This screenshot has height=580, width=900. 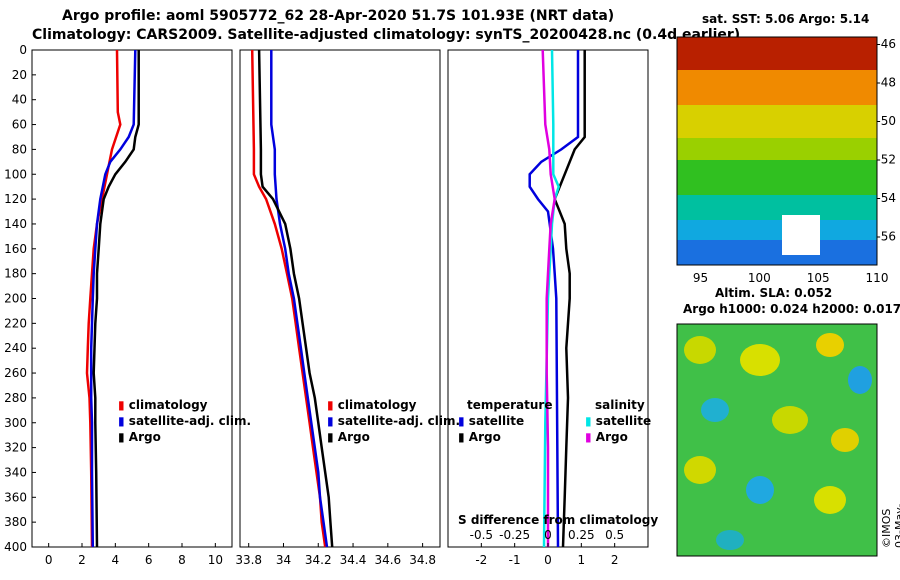 I want to click on sla-title-1: Altim. SLA: 0.052, so click(x=774, y=293).